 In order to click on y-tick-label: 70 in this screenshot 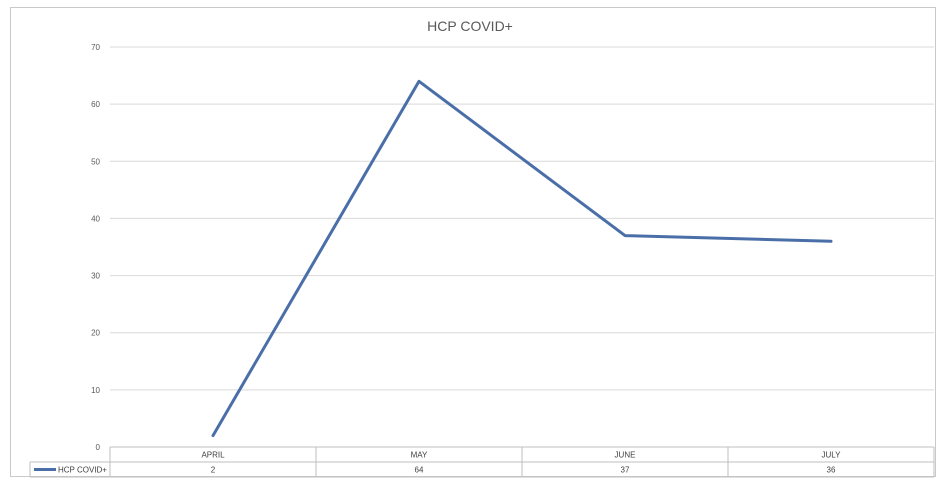, I will do `click(95, 47)`.